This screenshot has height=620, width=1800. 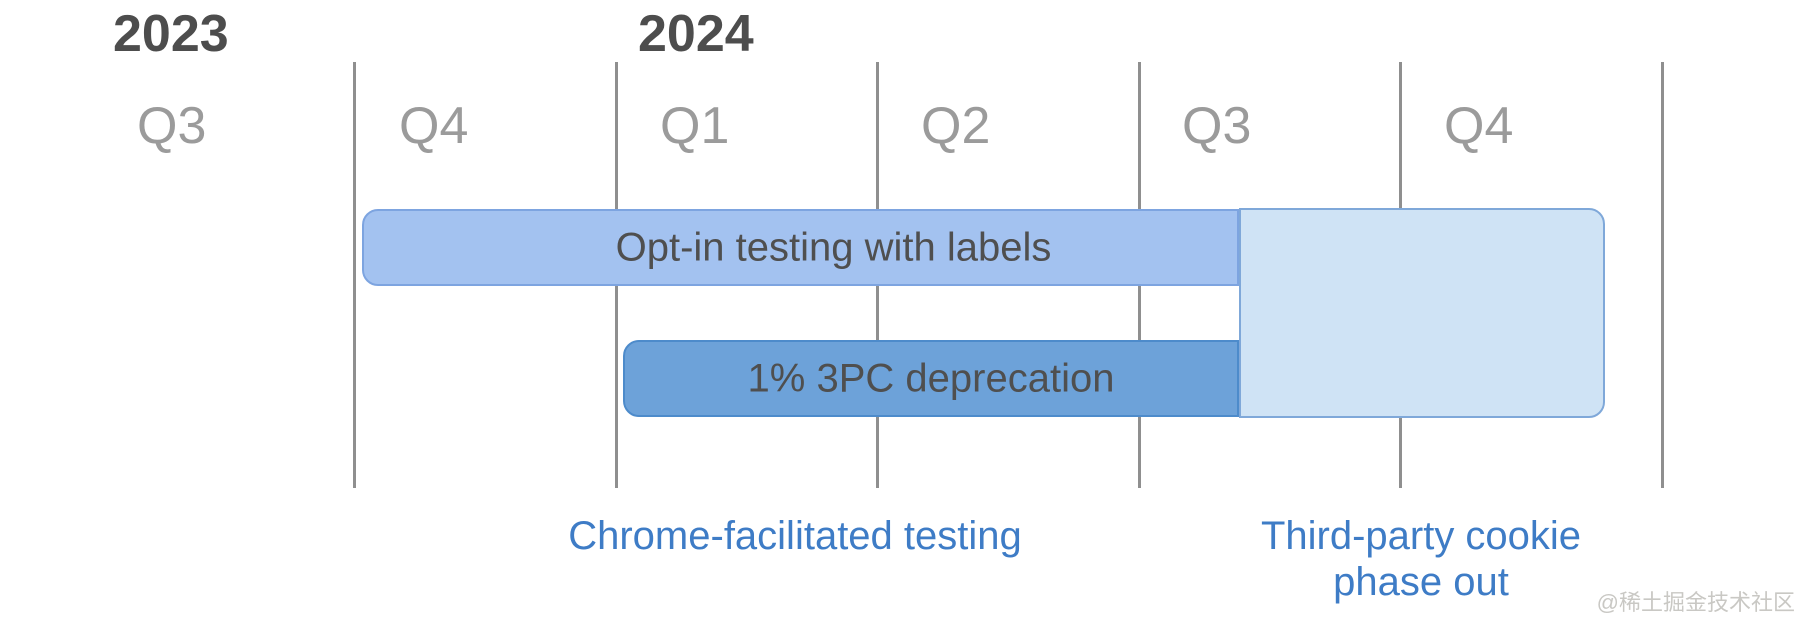 What do you see at coordinates (1421, 582) in the screenshot?
I see `caption-line-2: phase out` at bounding box center [1421, 582].